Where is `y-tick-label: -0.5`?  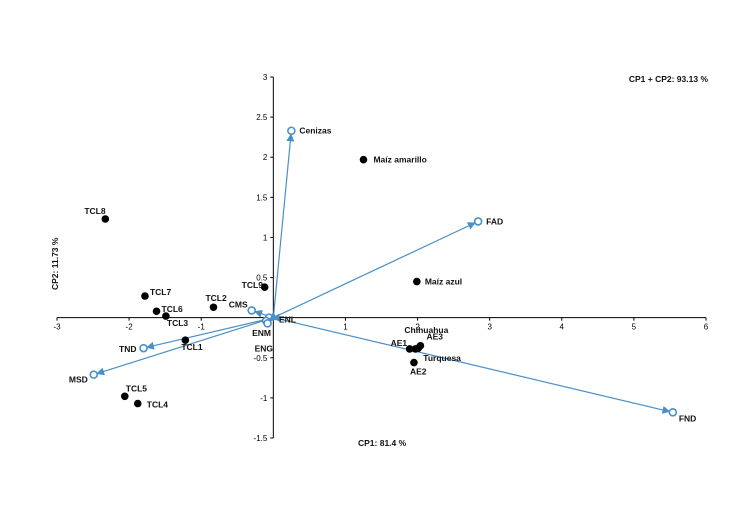 y-tick-label: -0.5 is located at coordinates (261, 358).